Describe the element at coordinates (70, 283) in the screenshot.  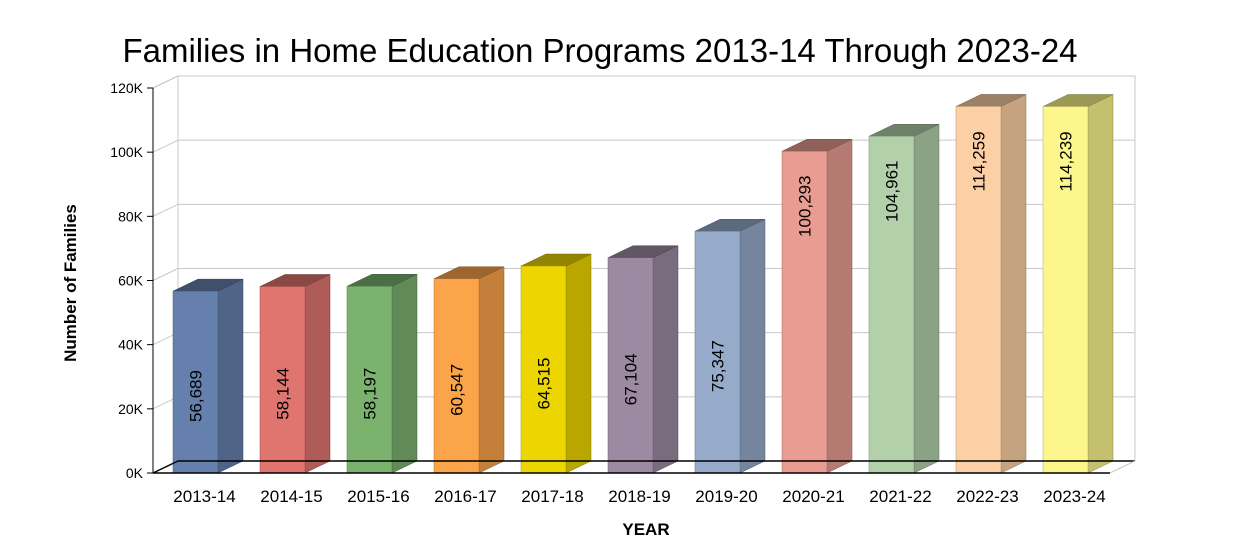
I see `y-axis-title: Number of Families` at that location.